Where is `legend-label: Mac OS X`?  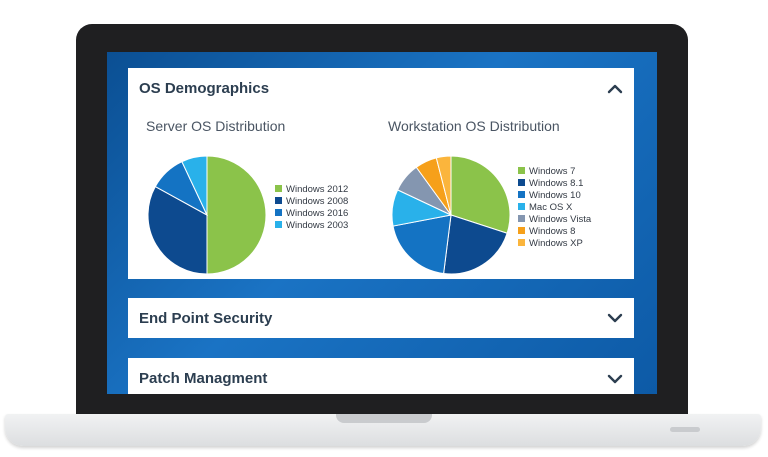 legend-label: Mac OS X is located at coordinates (551, 207).